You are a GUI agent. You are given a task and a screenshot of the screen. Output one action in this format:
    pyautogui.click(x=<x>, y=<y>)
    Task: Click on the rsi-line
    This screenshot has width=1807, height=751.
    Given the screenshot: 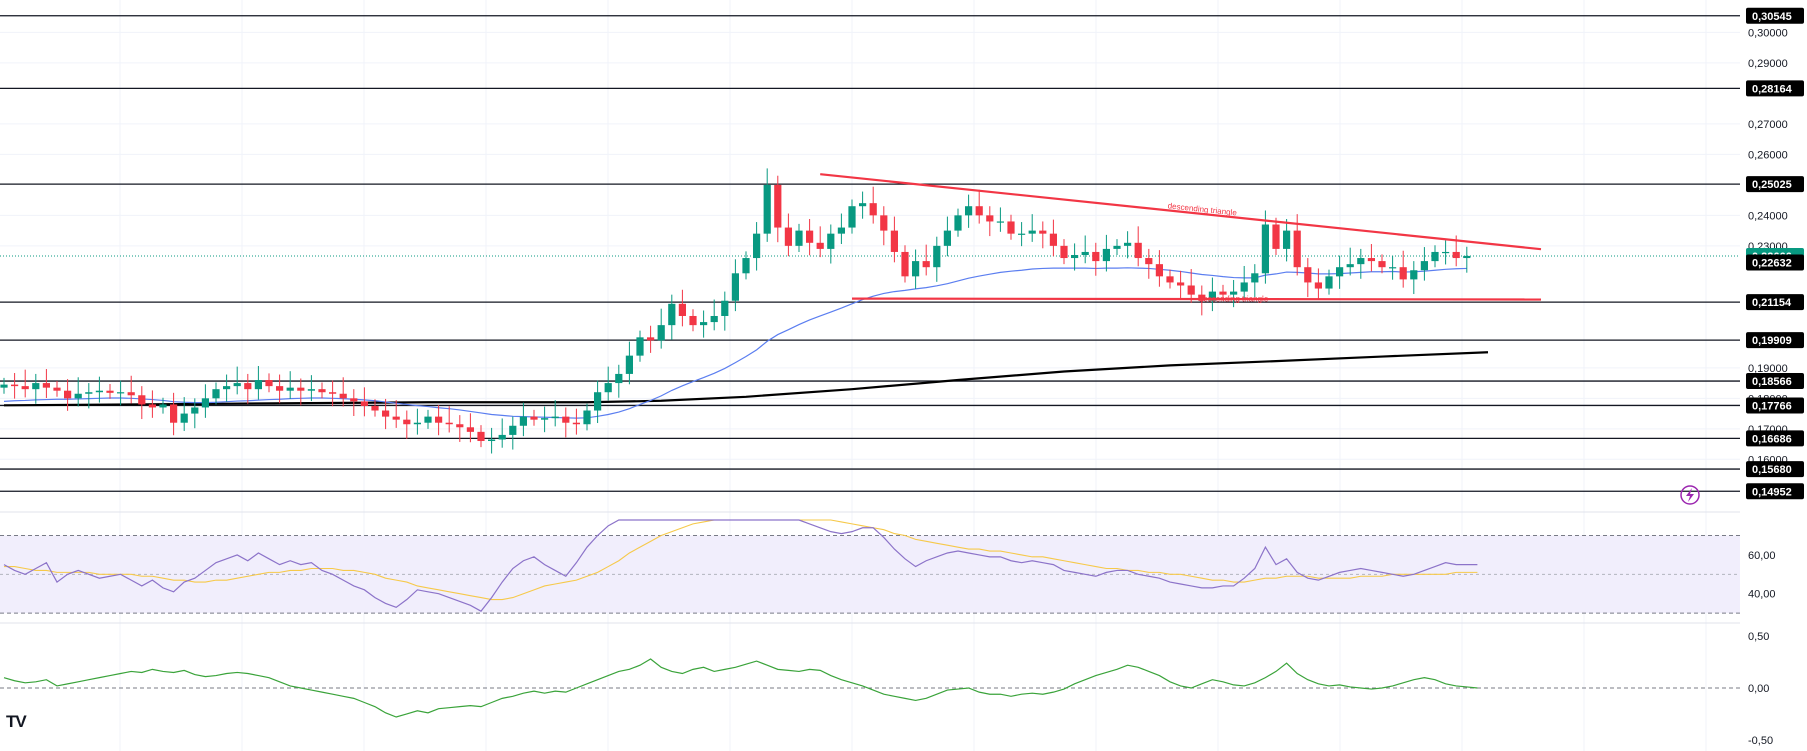 What is the action you would take?
    pyautogui.click(x=740, y=565)
    